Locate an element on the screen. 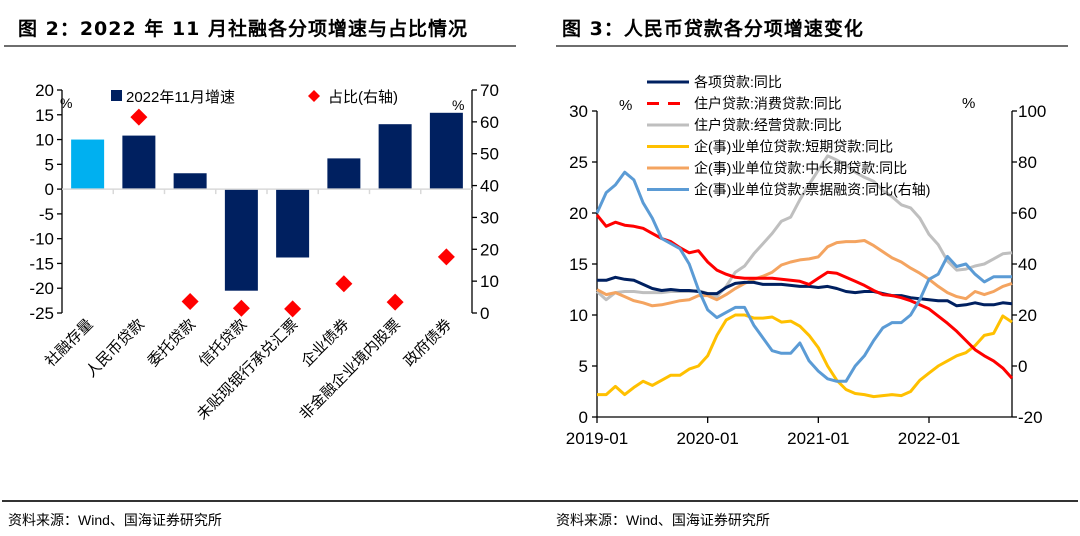 Image resolution: width=1080 pixels, height=536 pixels. legend-label-1: 各项贷款:同比 is located at coordinates (738, 82).